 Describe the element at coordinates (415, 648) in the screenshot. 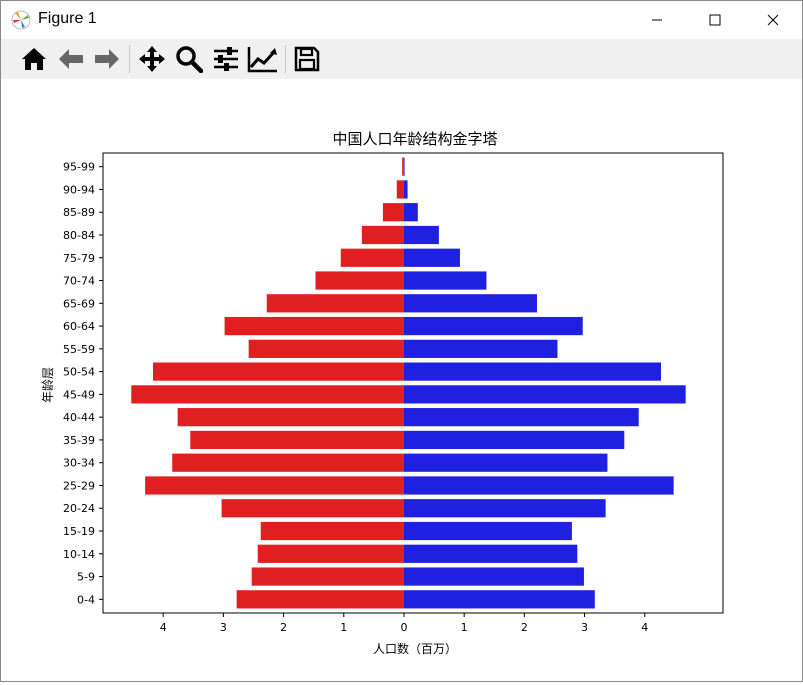

I see `x-axis-label: 人口数（百万）` at that location.